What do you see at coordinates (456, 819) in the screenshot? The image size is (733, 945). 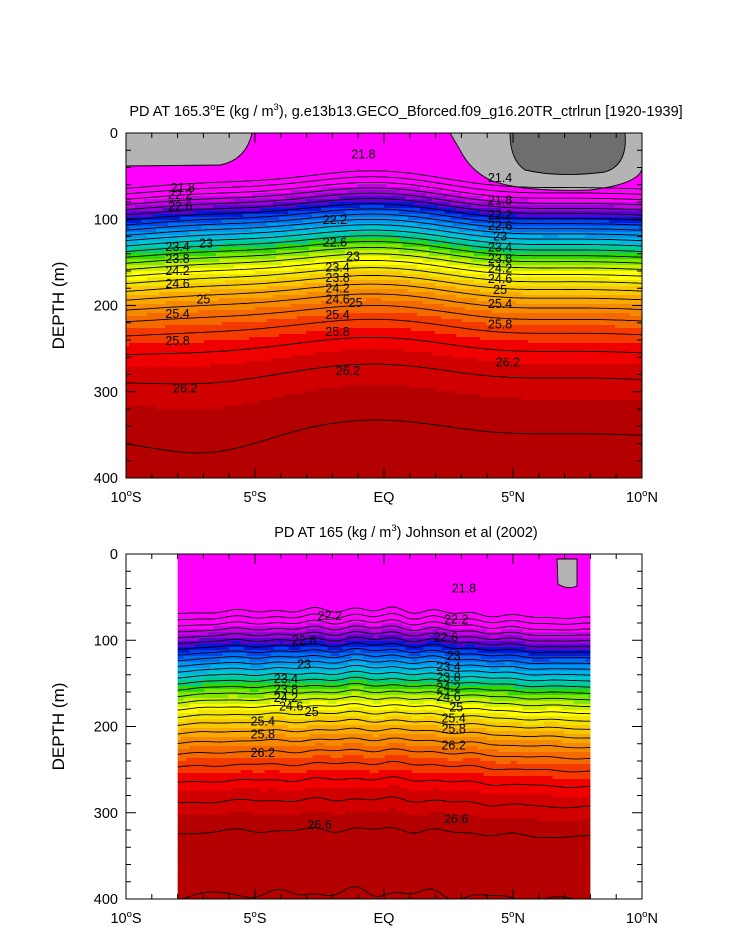 I see `contour-label: 26.6` at bounding box center [456, 819].